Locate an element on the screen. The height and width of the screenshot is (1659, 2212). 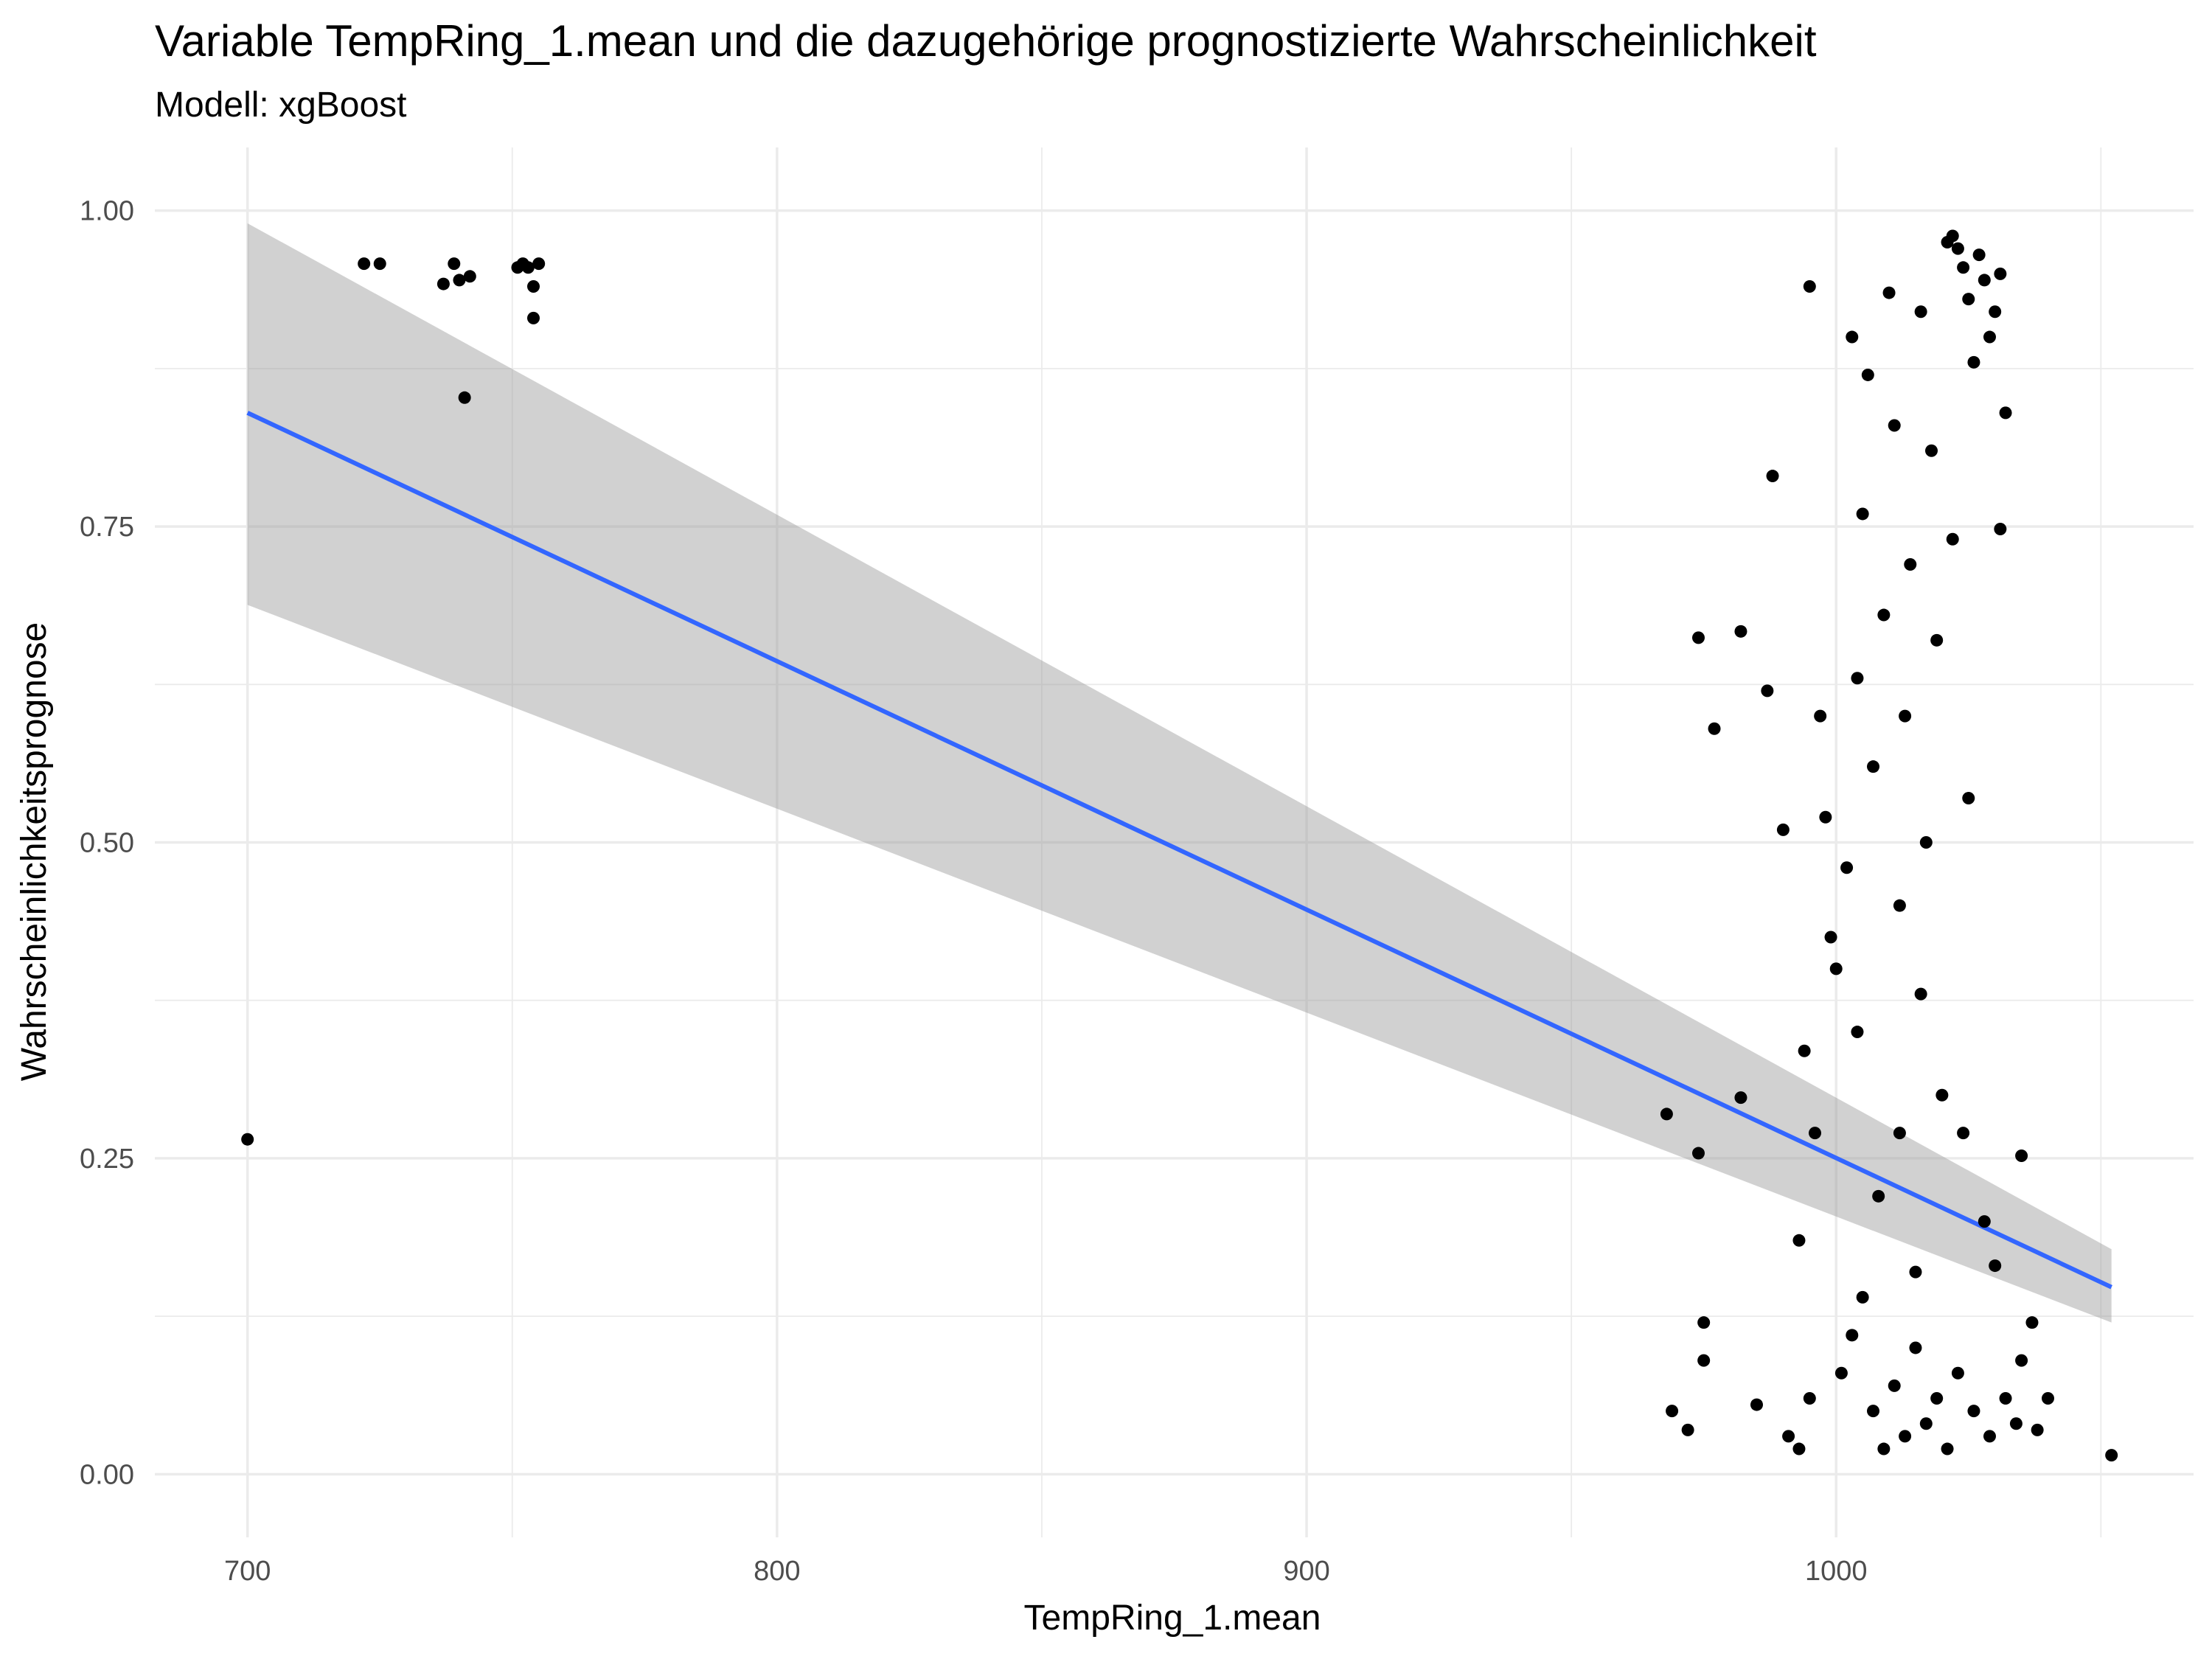
x-tick-label: 900 is located at coordinates (1306, 1571).